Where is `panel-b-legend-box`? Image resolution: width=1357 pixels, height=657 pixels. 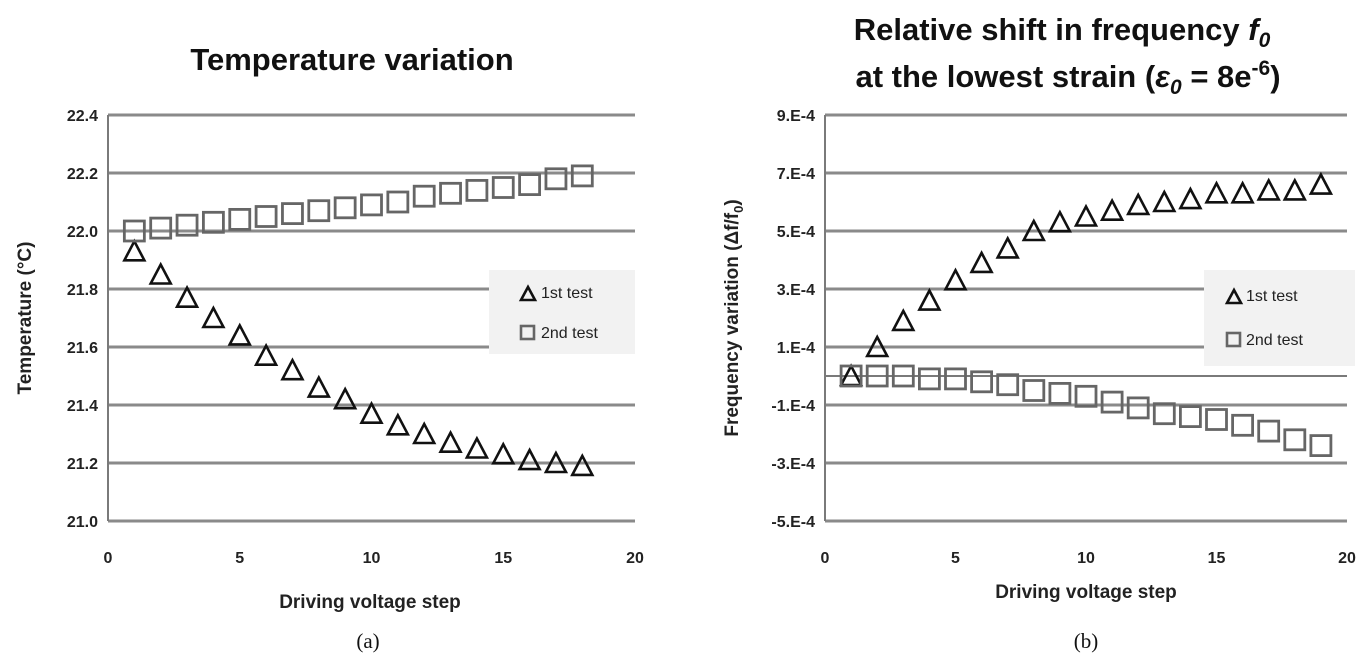 panel-b-legend-box is located at coordinates (1279, 318).